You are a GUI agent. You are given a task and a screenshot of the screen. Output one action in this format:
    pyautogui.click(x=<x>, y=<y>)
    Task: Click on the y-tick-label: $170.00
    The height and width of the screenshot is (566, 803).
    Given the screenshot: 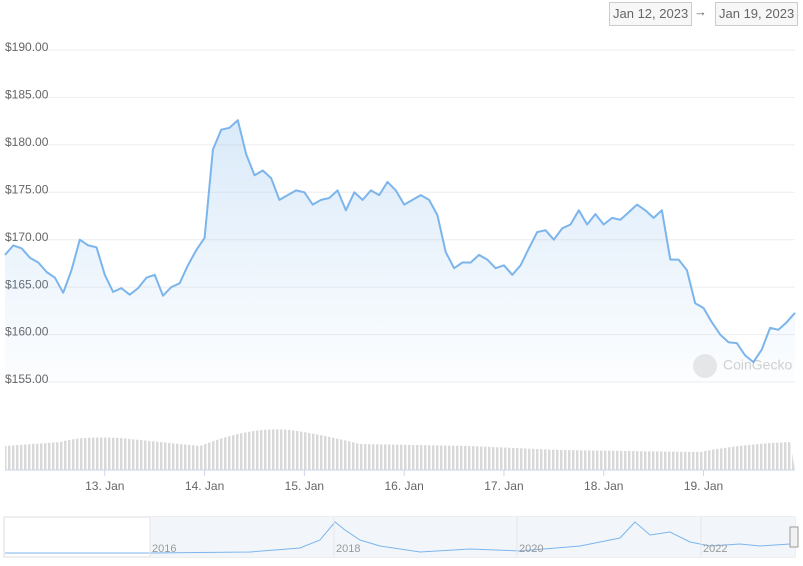 What is the action you would take?
    pyautogui.click(x=27, y=237)
    